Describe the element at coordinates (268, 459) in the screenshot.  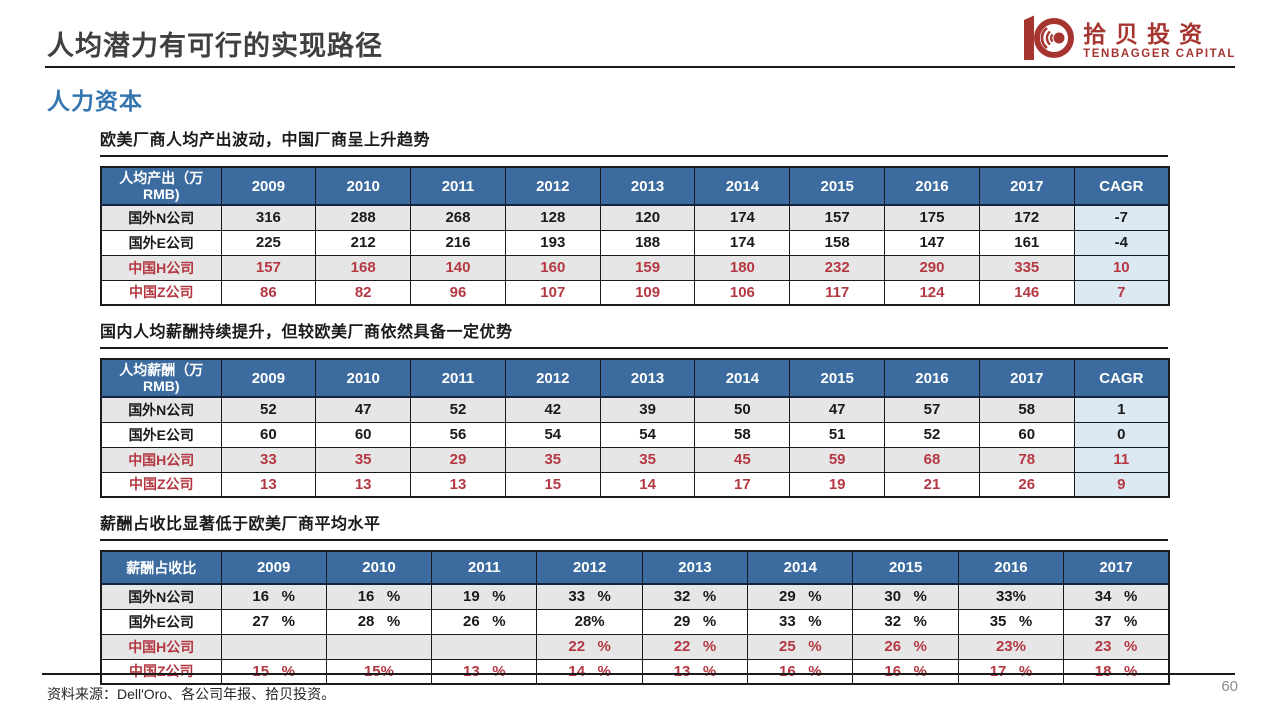
I see `table-cell: 33` at that location.